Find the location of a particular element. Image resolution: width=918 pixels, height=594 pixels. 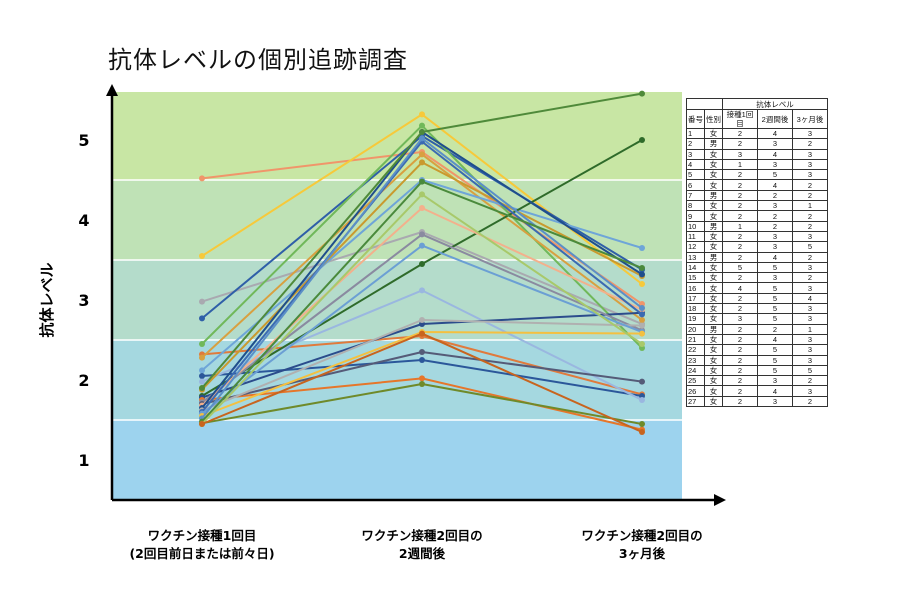

y-tick-label: 4 is located at coordinates (83, 220).